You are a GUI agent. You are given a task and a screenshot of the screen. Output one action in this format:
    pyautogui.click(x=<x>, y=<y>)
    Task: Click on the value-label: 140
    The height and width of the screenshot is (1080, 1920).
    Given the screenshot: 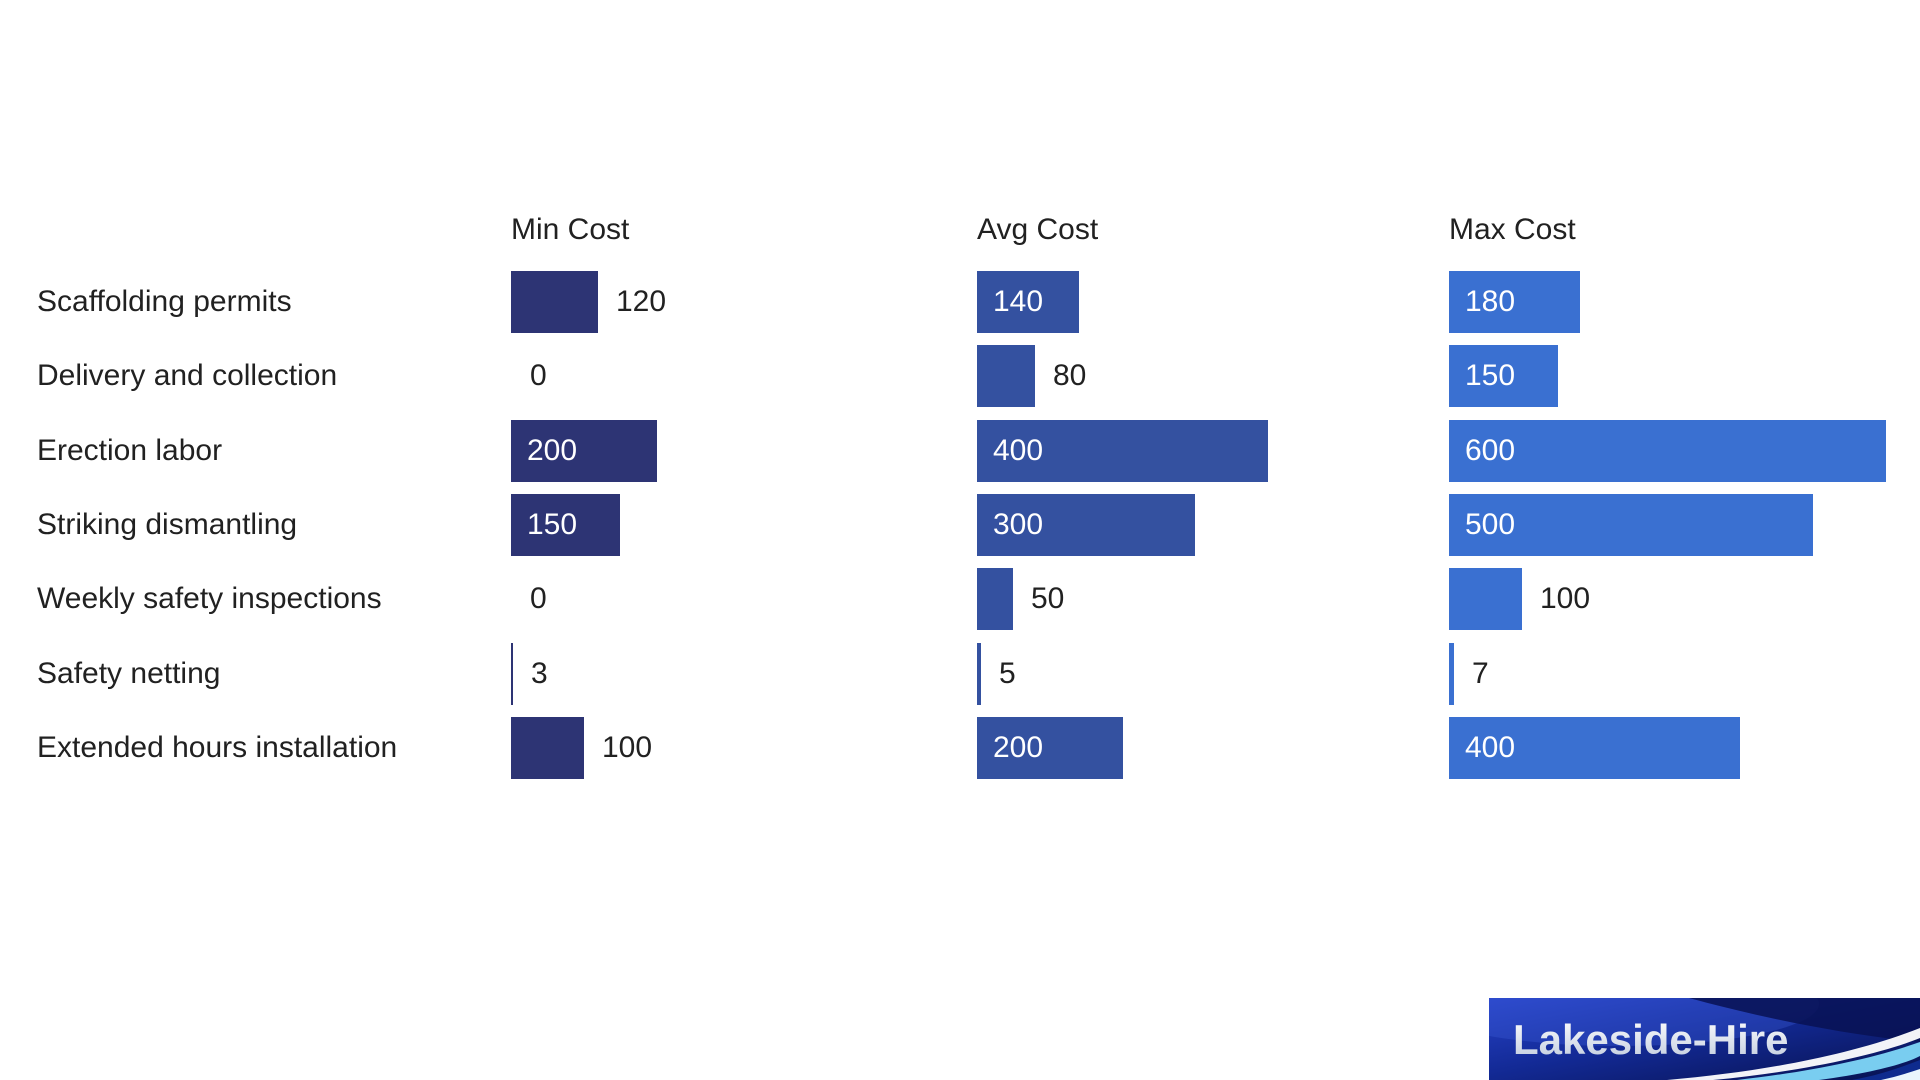 What is the action you would take?
    pyautogui.click(x=1018, y=301)
    